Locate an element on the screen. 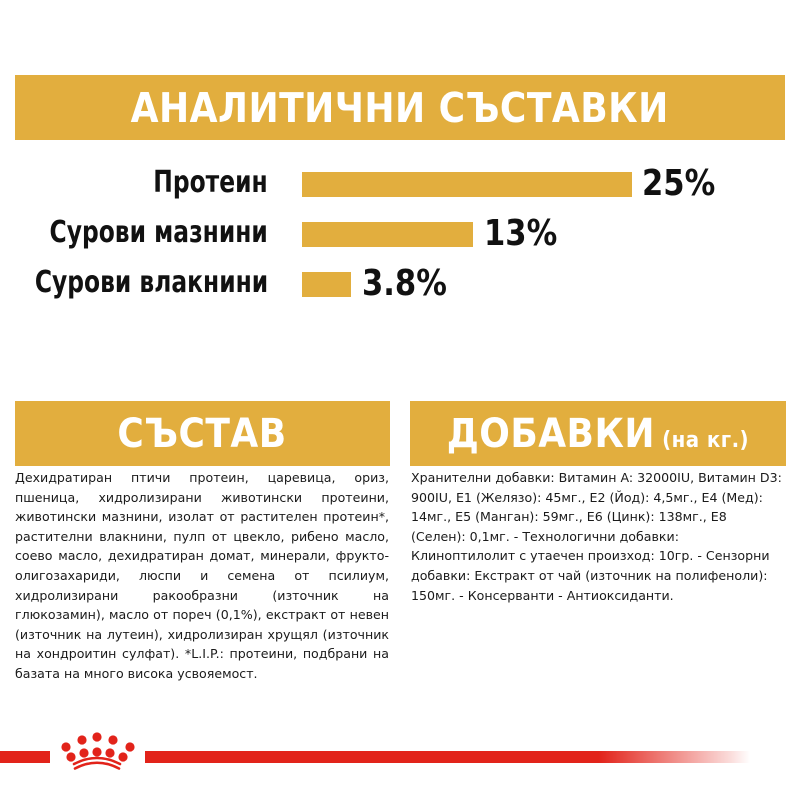 The width and height of the screenshot is (800, 800). chart-value: 3.8% is located at coordinates (404, 283).